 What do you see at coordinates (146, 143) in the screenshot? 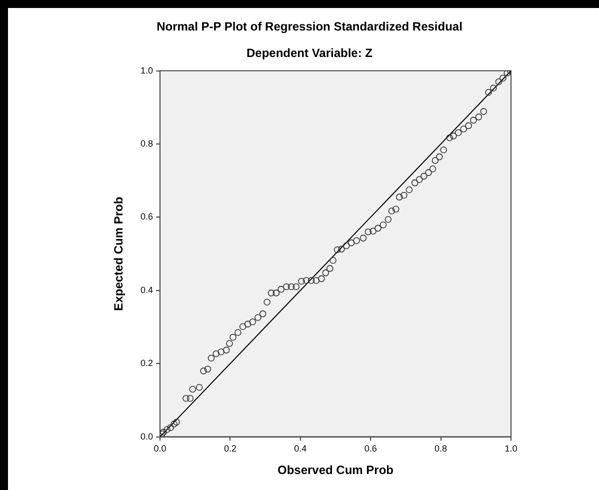
I see `y-tick-label: 0.8` at bounding box center [146, 143].